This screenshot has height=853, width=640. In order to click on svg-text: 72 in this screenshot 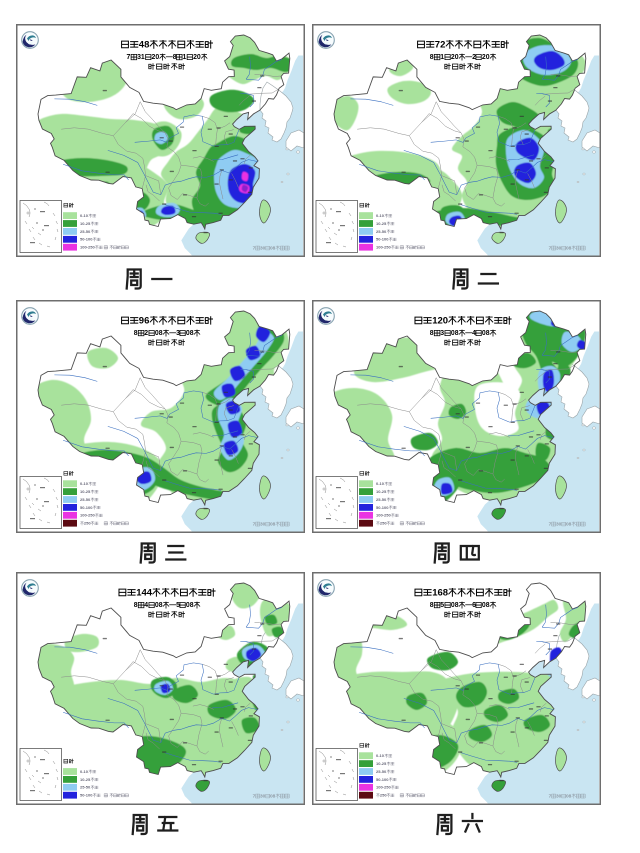, I will do `click(440, 45)`.